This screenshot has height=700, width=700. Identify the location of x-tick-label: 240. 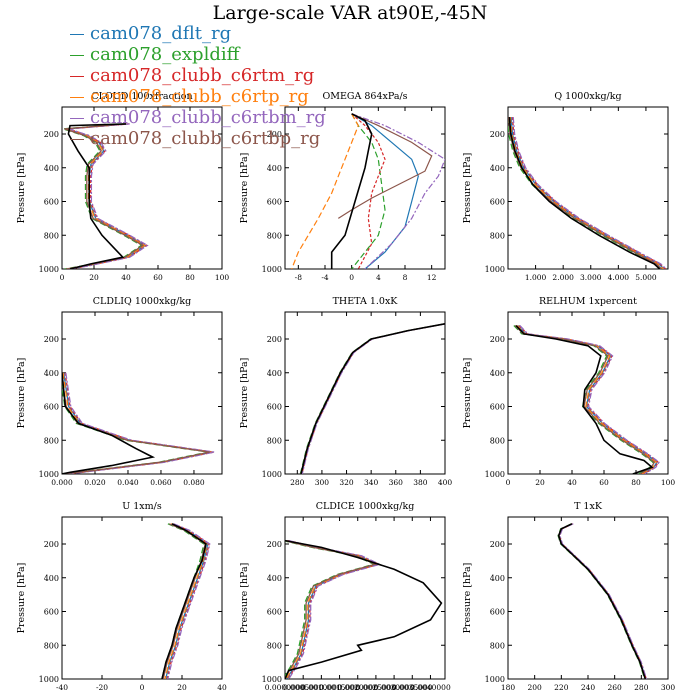
(588, 687).